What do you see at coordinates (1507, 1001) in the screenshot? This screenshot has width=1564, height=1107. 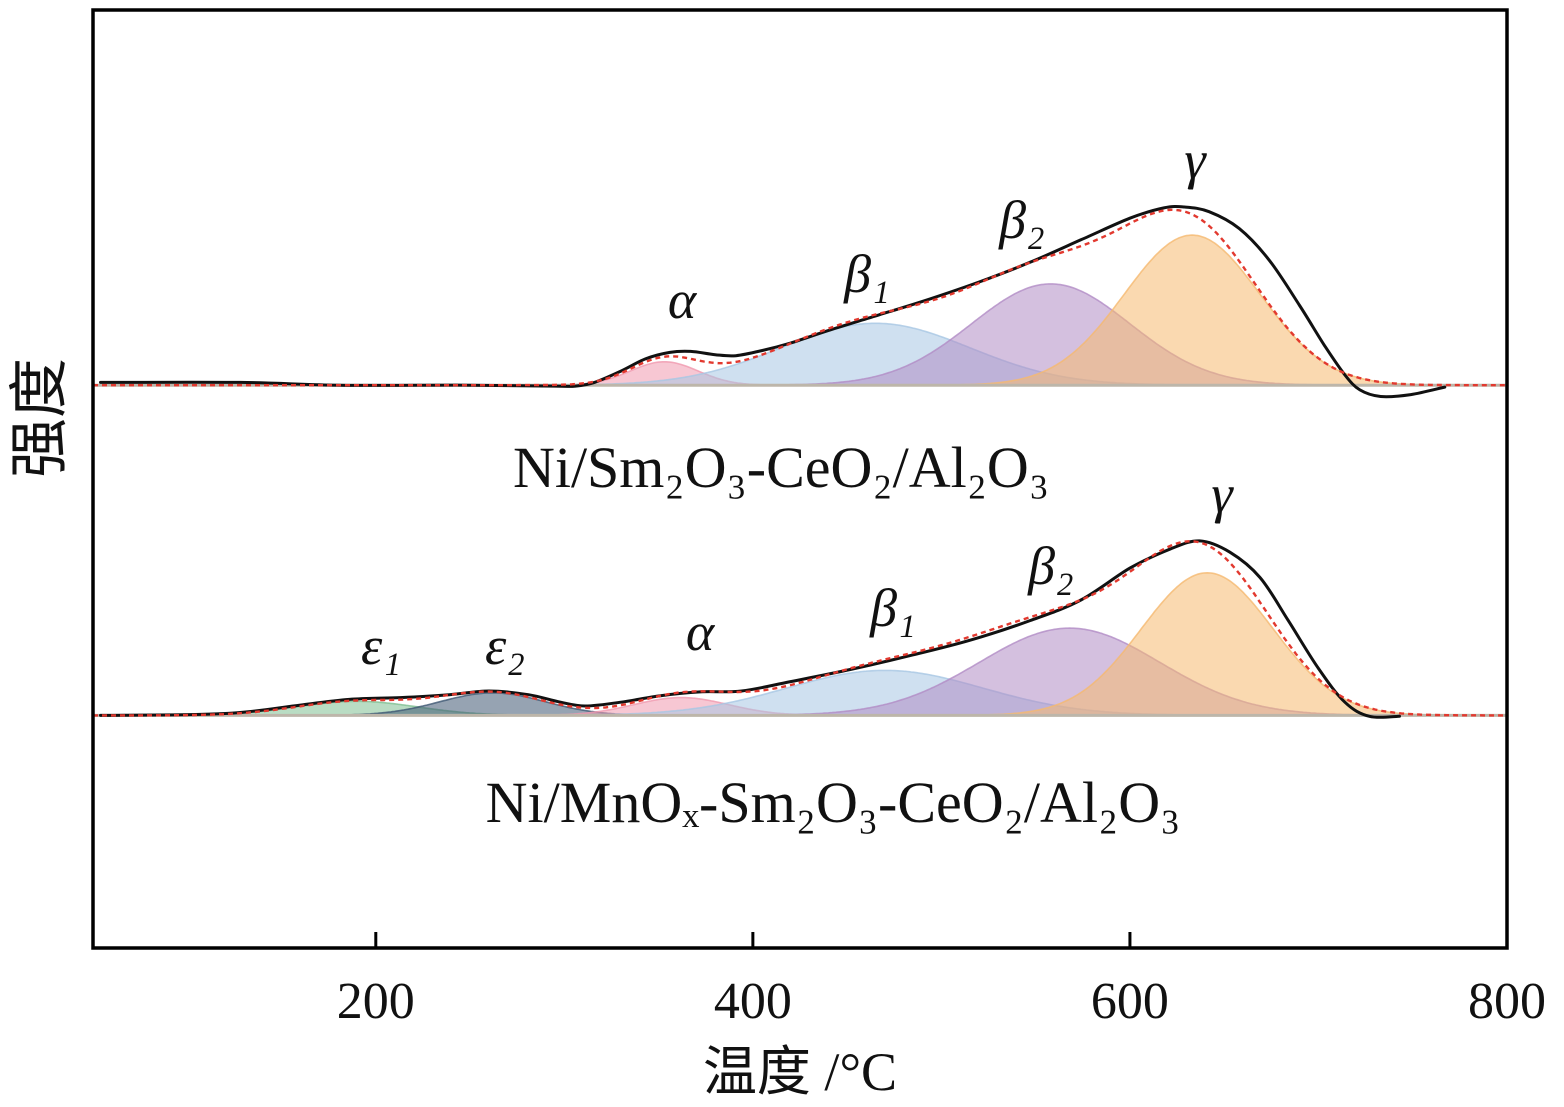 I see `x-tick-label: 800` at bounding box center [1507, 1001].